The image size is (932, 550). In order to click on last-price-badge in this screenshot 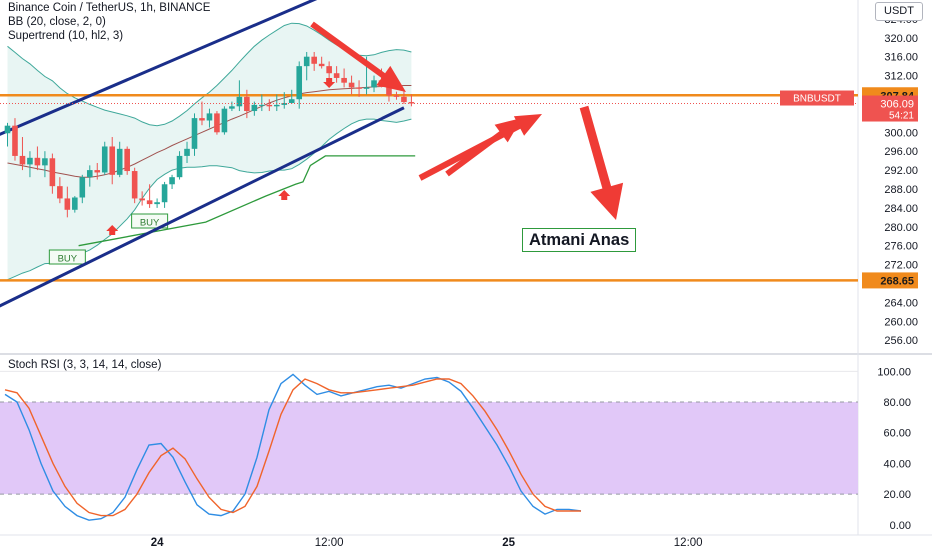, I will do `click(890, 108)`.